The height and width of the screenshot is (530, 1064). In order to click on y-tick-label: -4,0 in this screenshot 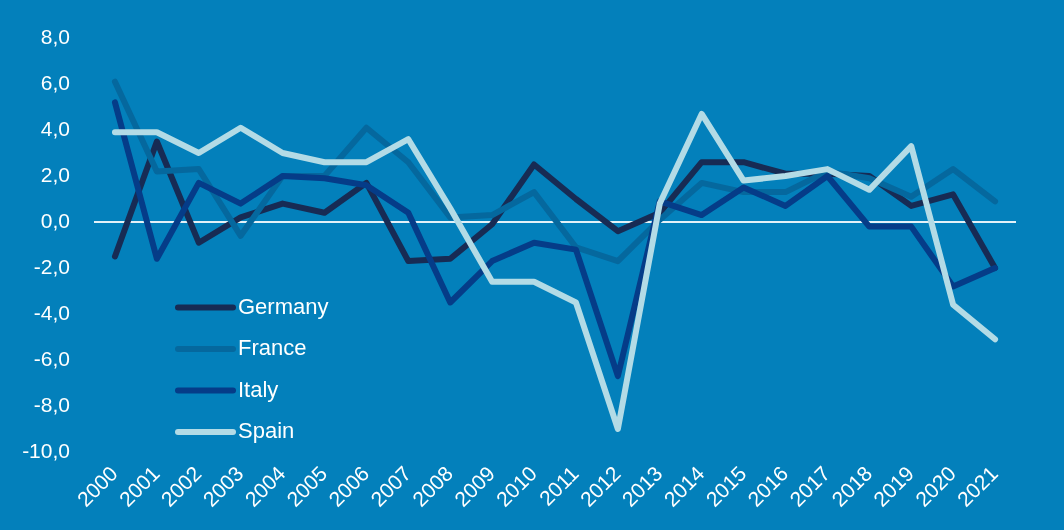, I will do `click(51, 312)`.